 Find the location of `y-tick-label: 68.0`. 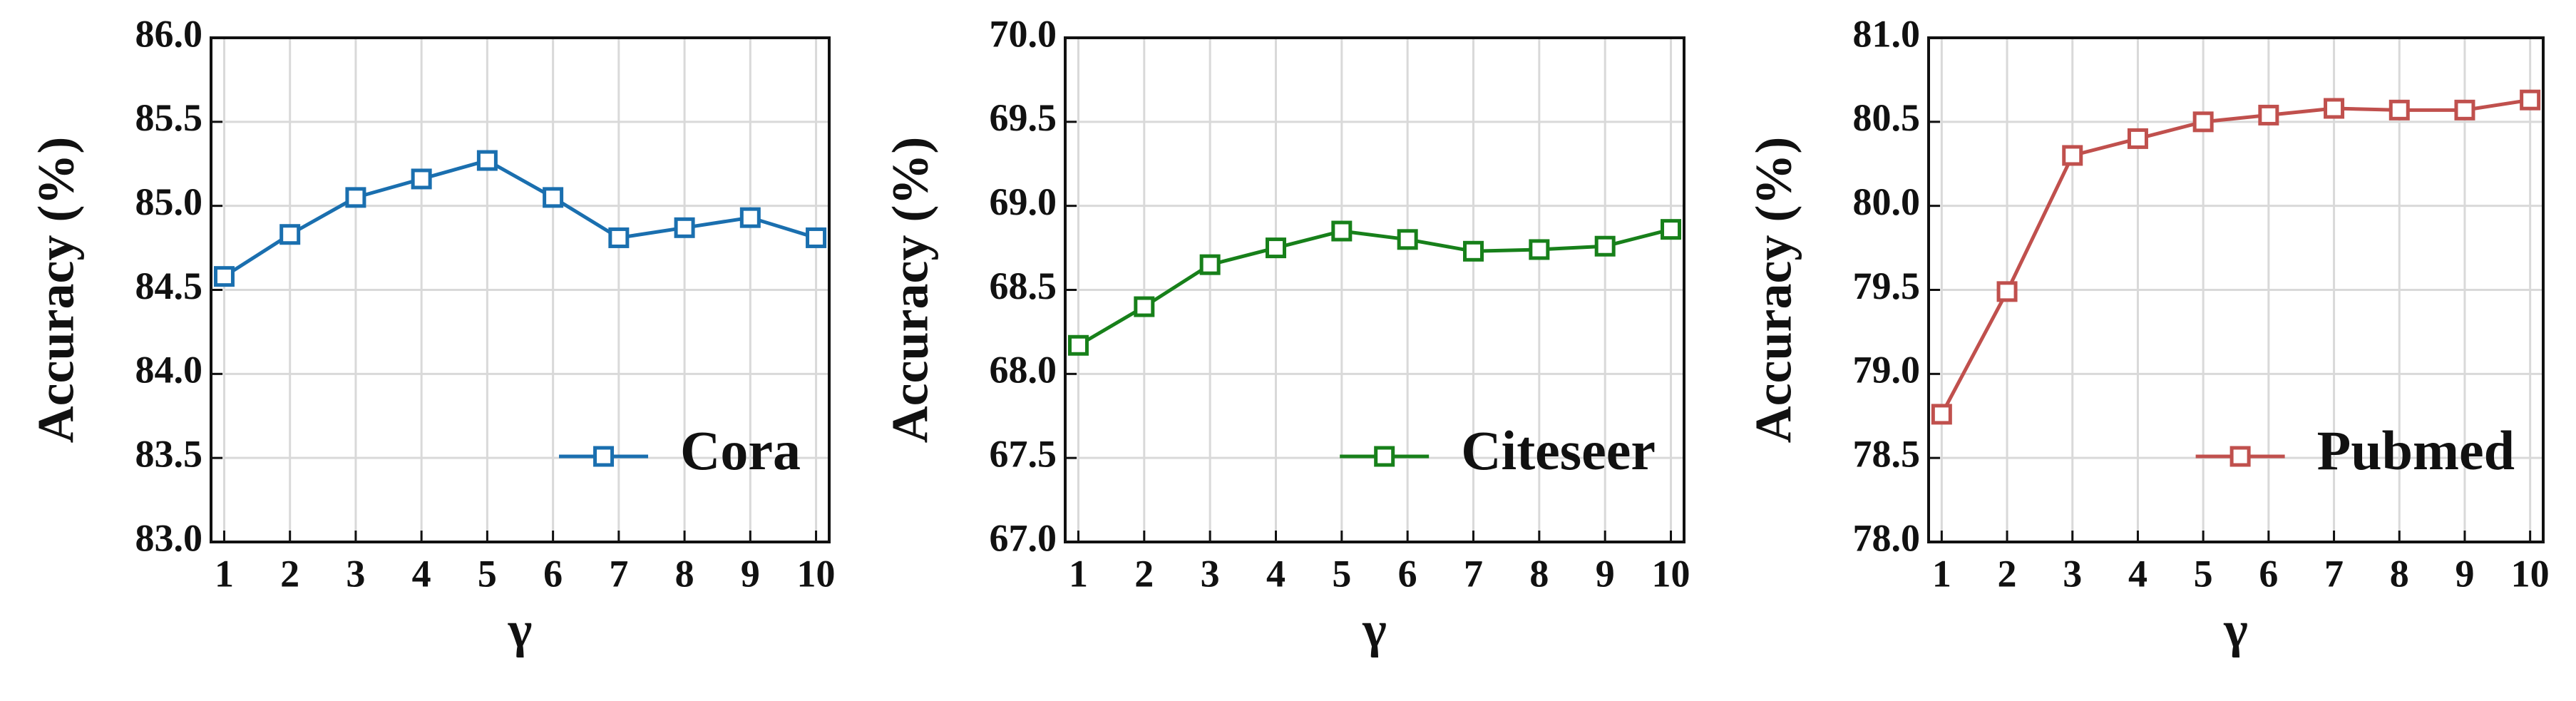

y-tick-label: 68.0 is located at coordinates (1023, 371).